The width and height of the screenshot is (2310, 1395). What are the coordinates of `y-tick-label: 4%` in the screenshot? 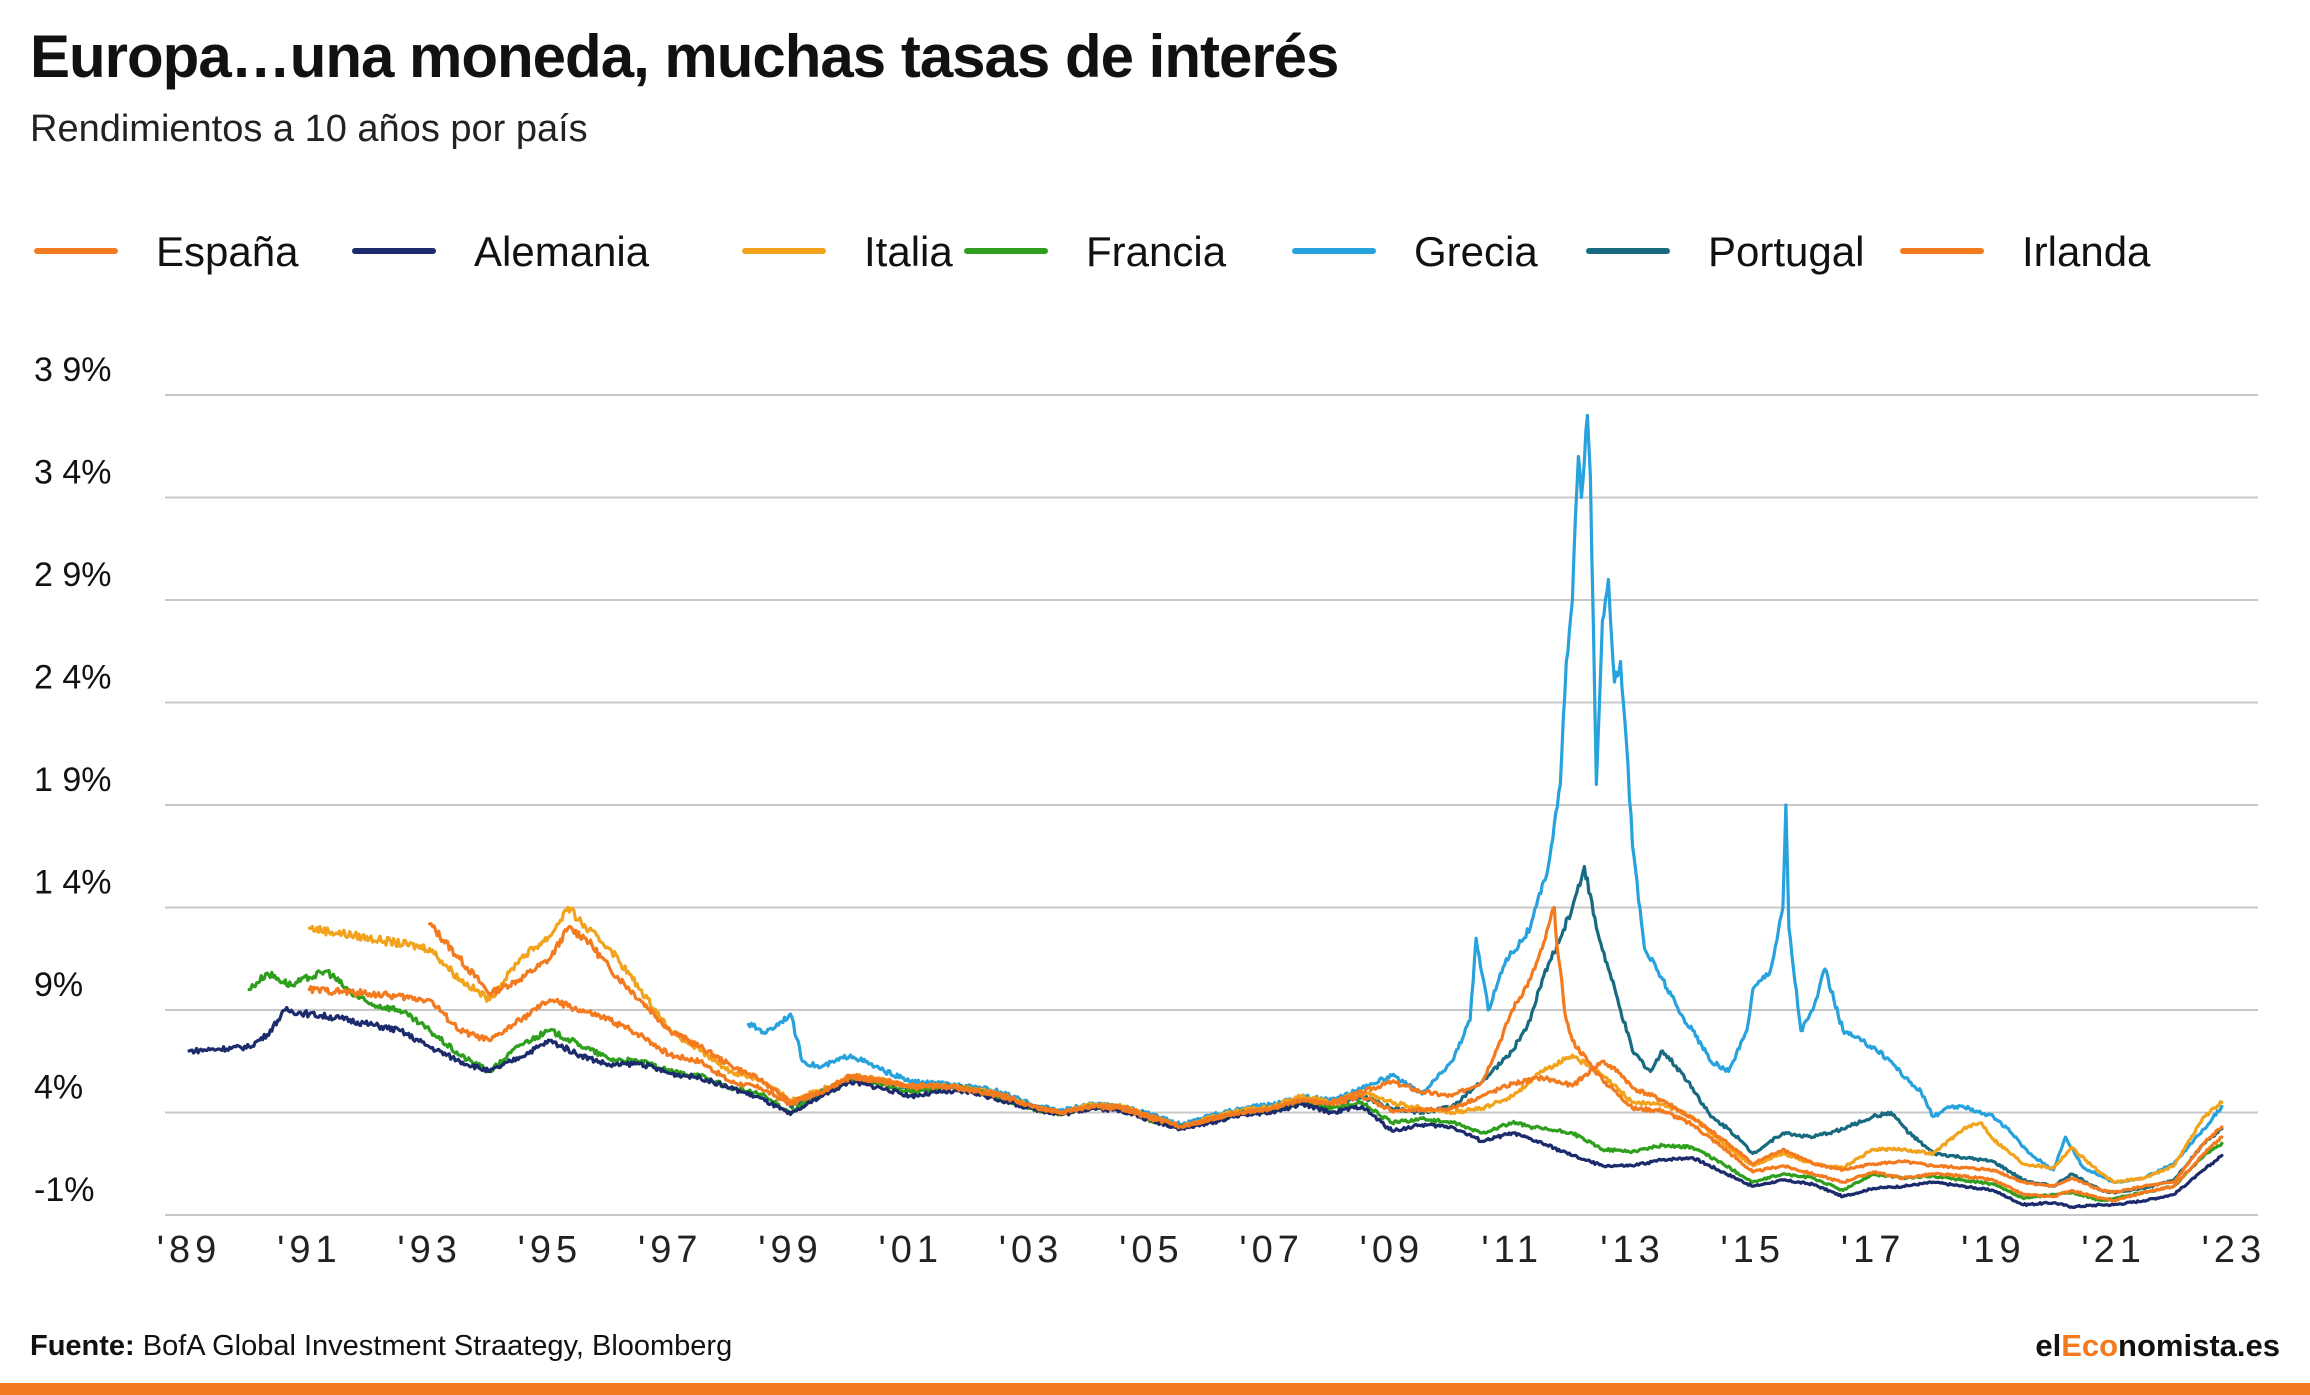 It's located at (58, 1088).